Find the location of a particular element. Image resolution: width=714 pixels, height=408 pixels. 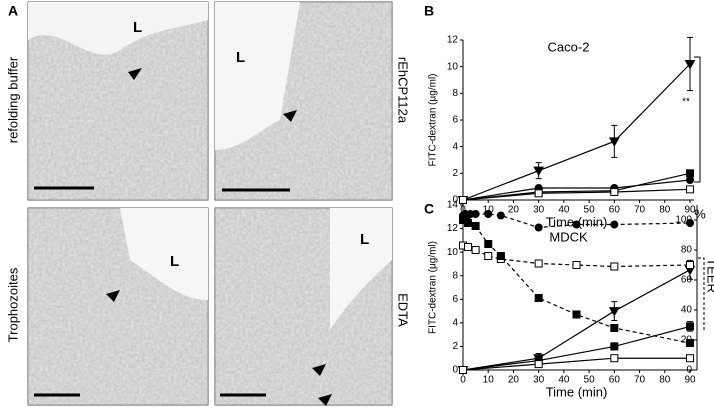

panel-letter: C is located at coordinates (429, 209).